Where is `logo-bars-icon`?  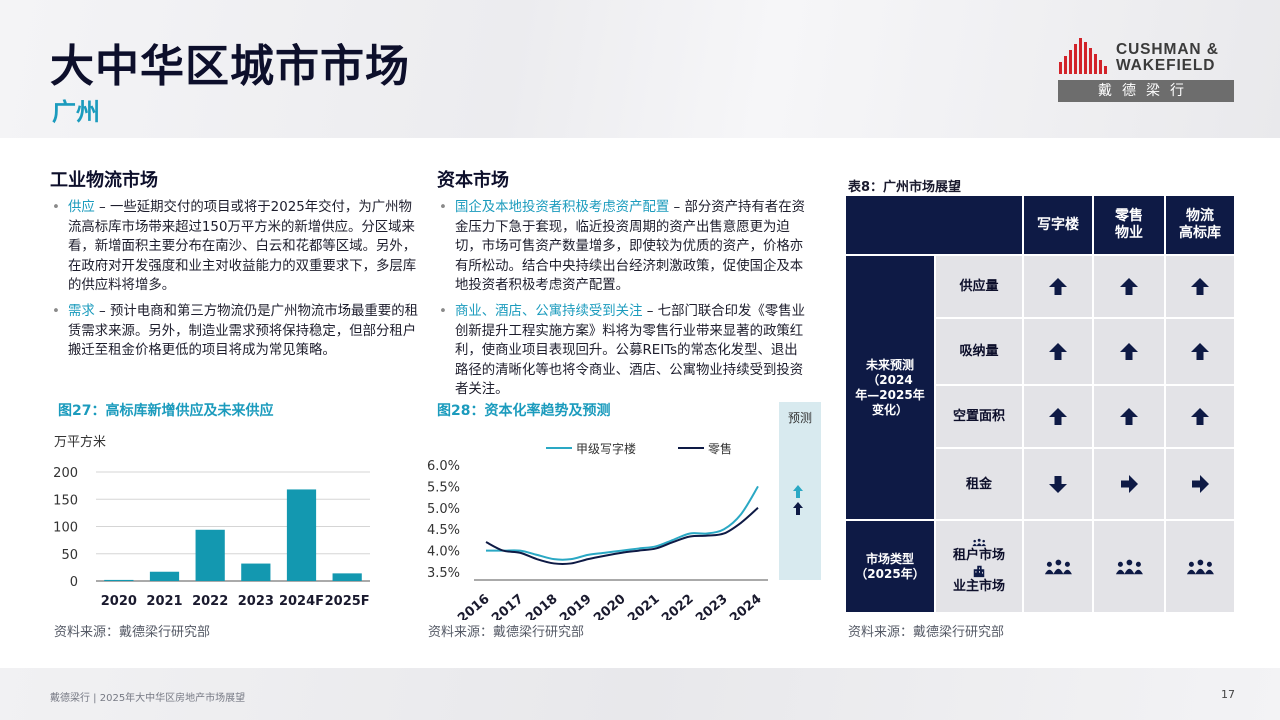 logo-bars-icon is located at coordinates (1083, 56).